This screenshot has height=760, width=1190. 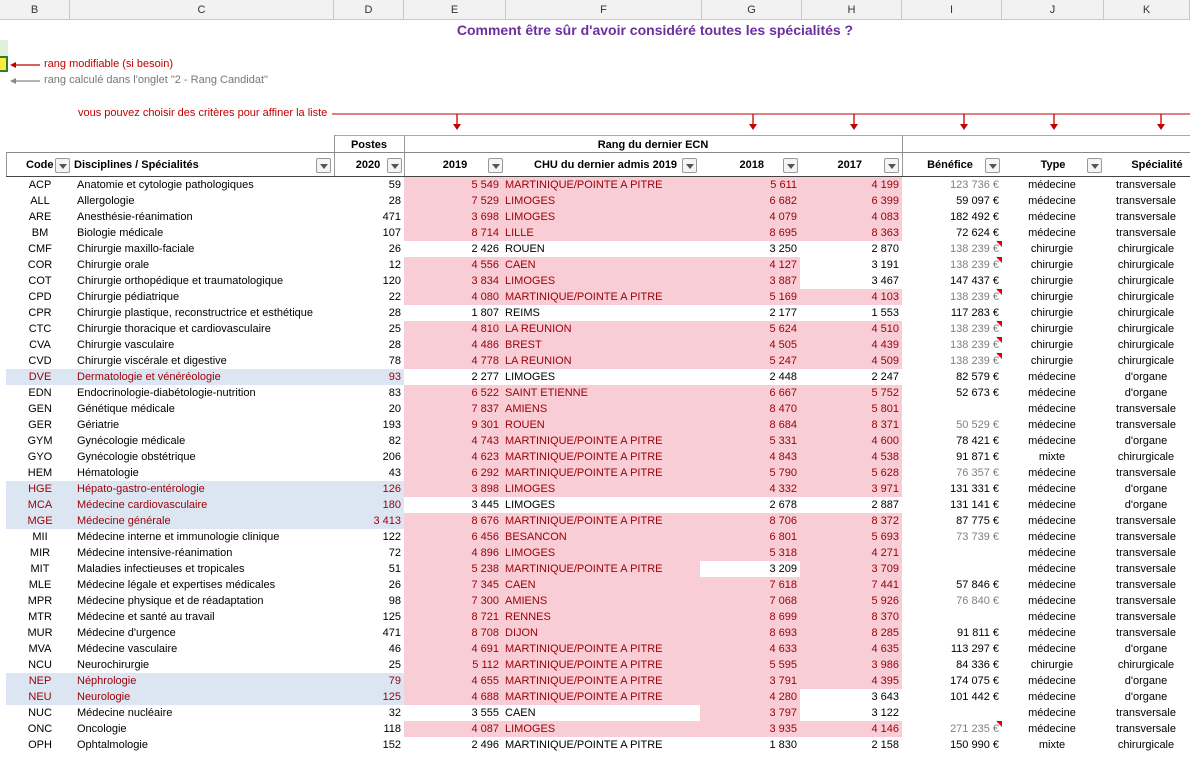 What do you see at coordinates (974, 489) in the screenshot?
I see `cell-benefice: 131 331 €` at bounding box center [974, 489].